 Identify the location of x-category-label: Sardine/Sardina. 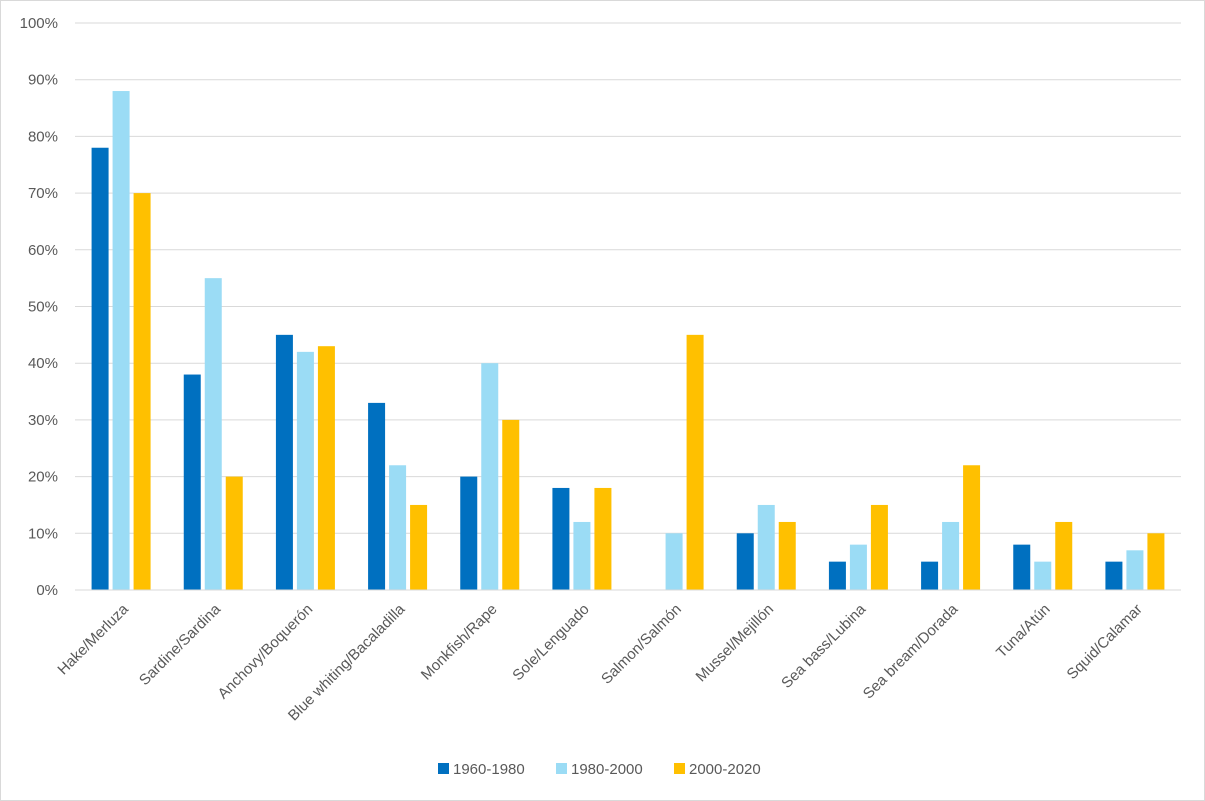
(180, 644).